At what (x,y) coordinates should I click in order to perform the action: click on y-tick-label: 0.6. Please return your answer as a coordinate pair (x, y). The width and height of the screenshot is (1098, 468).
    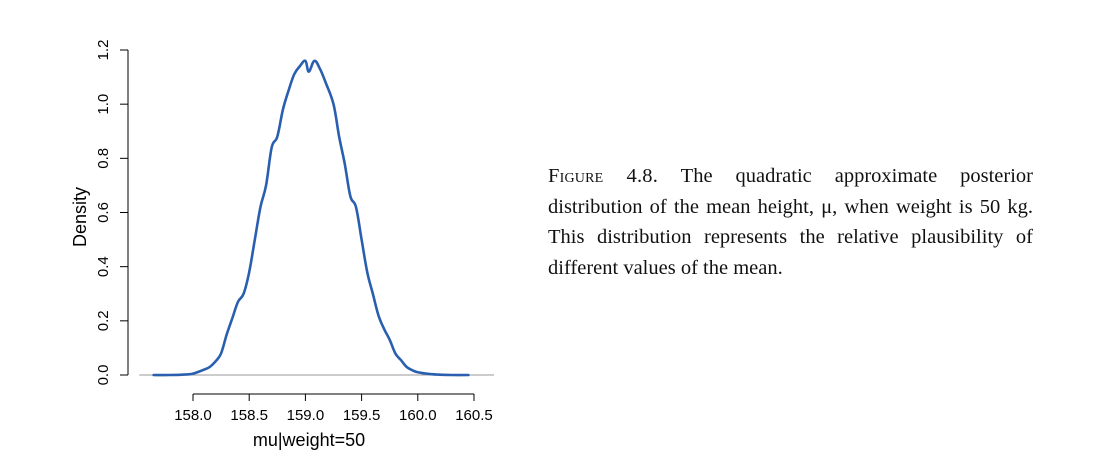
    Looking at the image, I should click on (103, 212).